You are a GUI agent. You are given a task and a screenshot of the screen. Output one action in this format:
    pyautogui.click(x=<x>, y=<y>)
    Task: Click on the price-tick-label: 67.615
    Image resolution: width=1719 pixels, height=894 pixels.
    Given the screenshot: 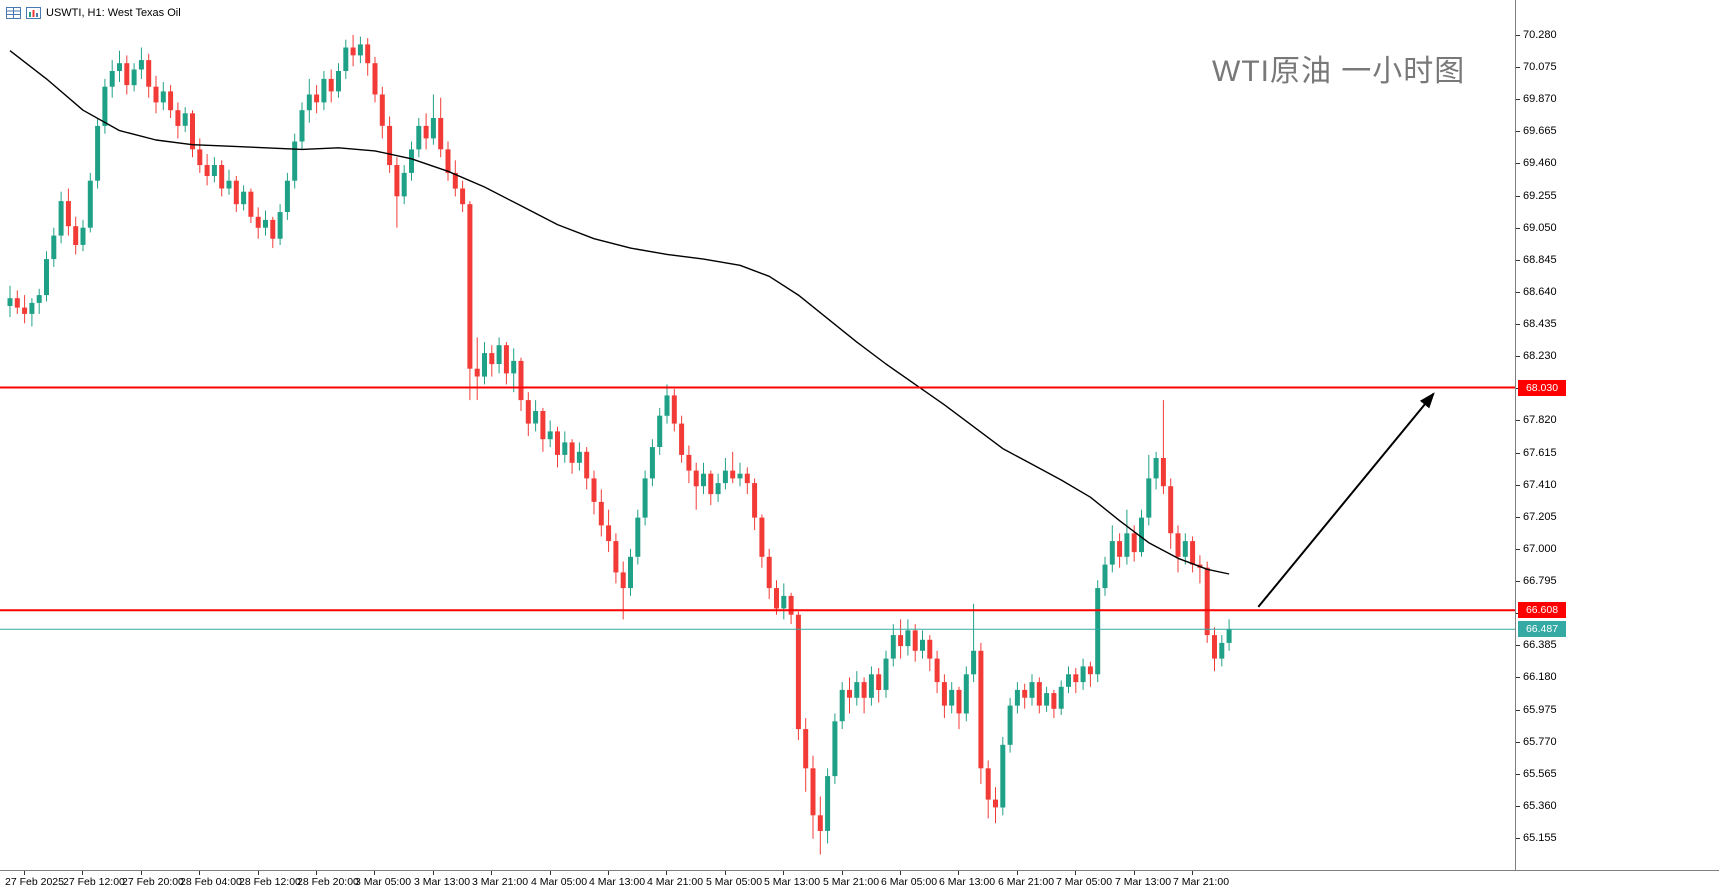 What is the action you would take?
    pyautogui.click(x=1540, y=452)
    